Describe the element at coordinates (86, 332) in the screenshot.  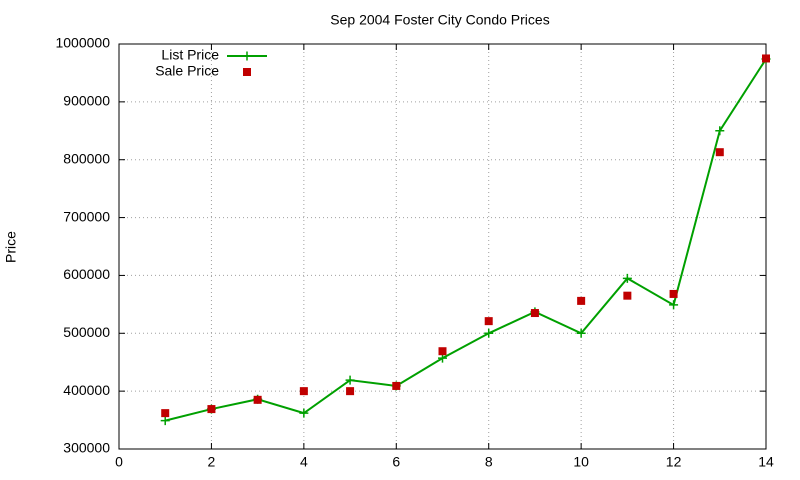
I see `y-tick-label: 500000` at that location.